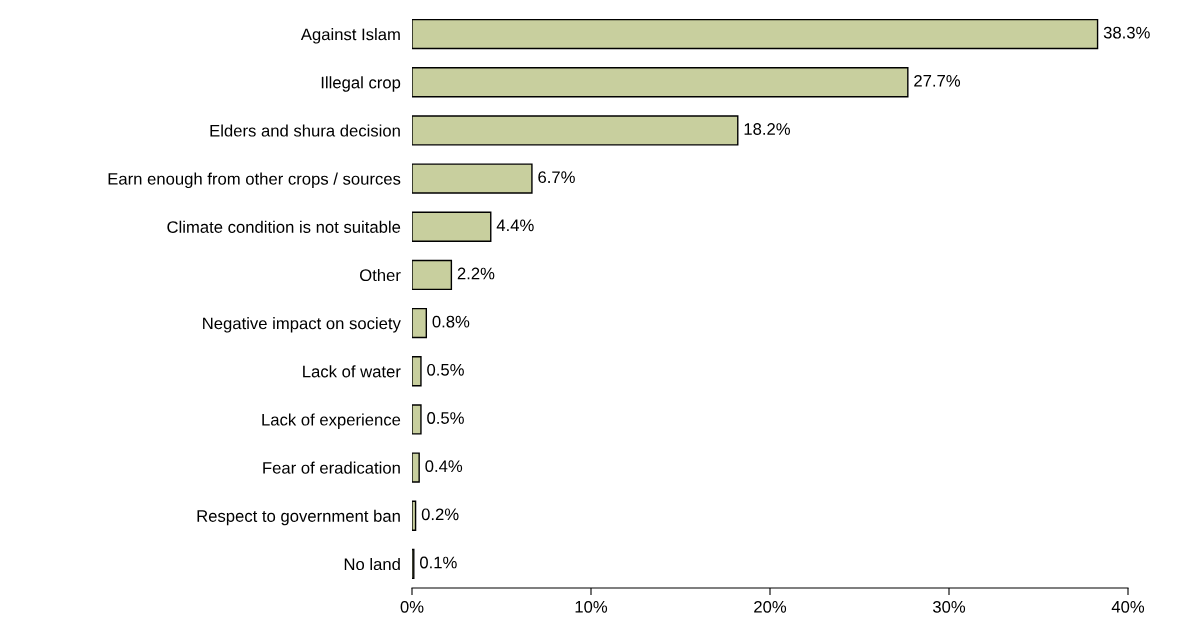  Describe the element at coordinates (591, 606) in the screenshot. I see `x-tick-label: 10%` at that location.